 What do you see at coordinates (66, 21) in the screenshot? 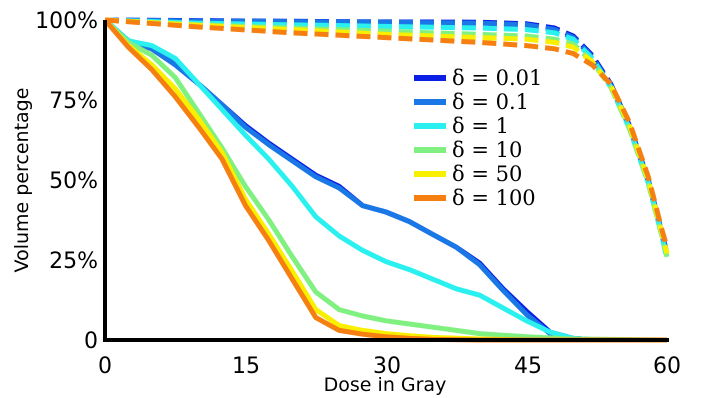
I see `y-tick-label: 100%` at bounding box center [66, 21].